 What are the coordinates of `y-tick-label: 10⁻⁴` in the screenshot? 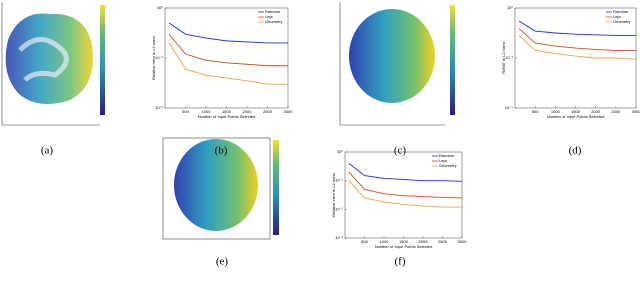 It's located at (509, 107).